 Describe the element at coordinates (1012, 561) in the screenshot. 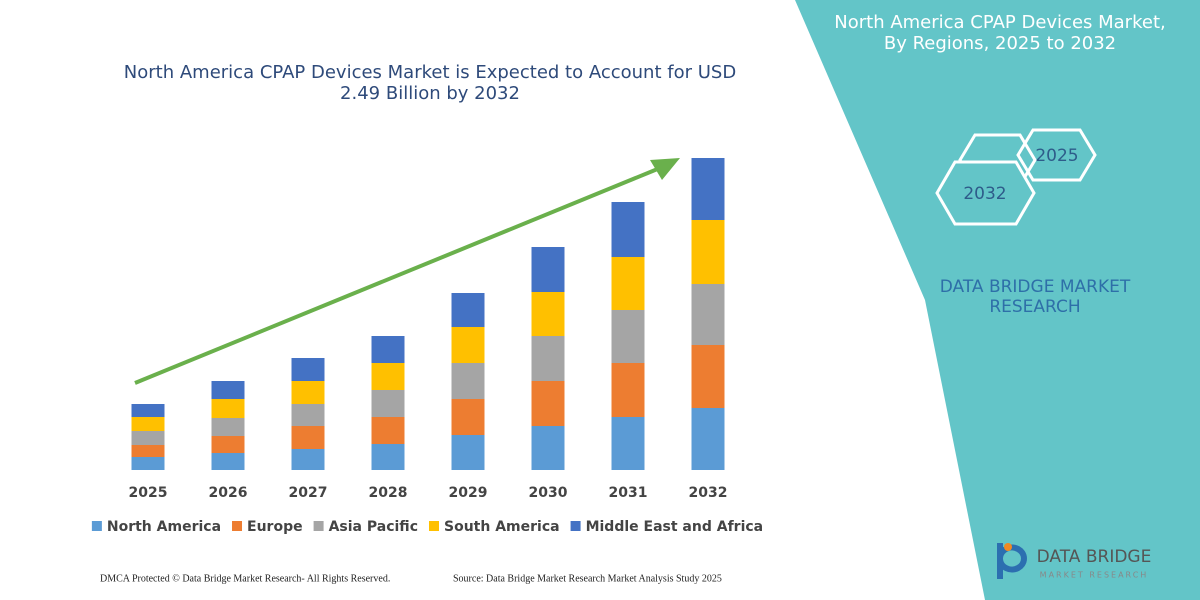

I see `logo-icon` at that location.